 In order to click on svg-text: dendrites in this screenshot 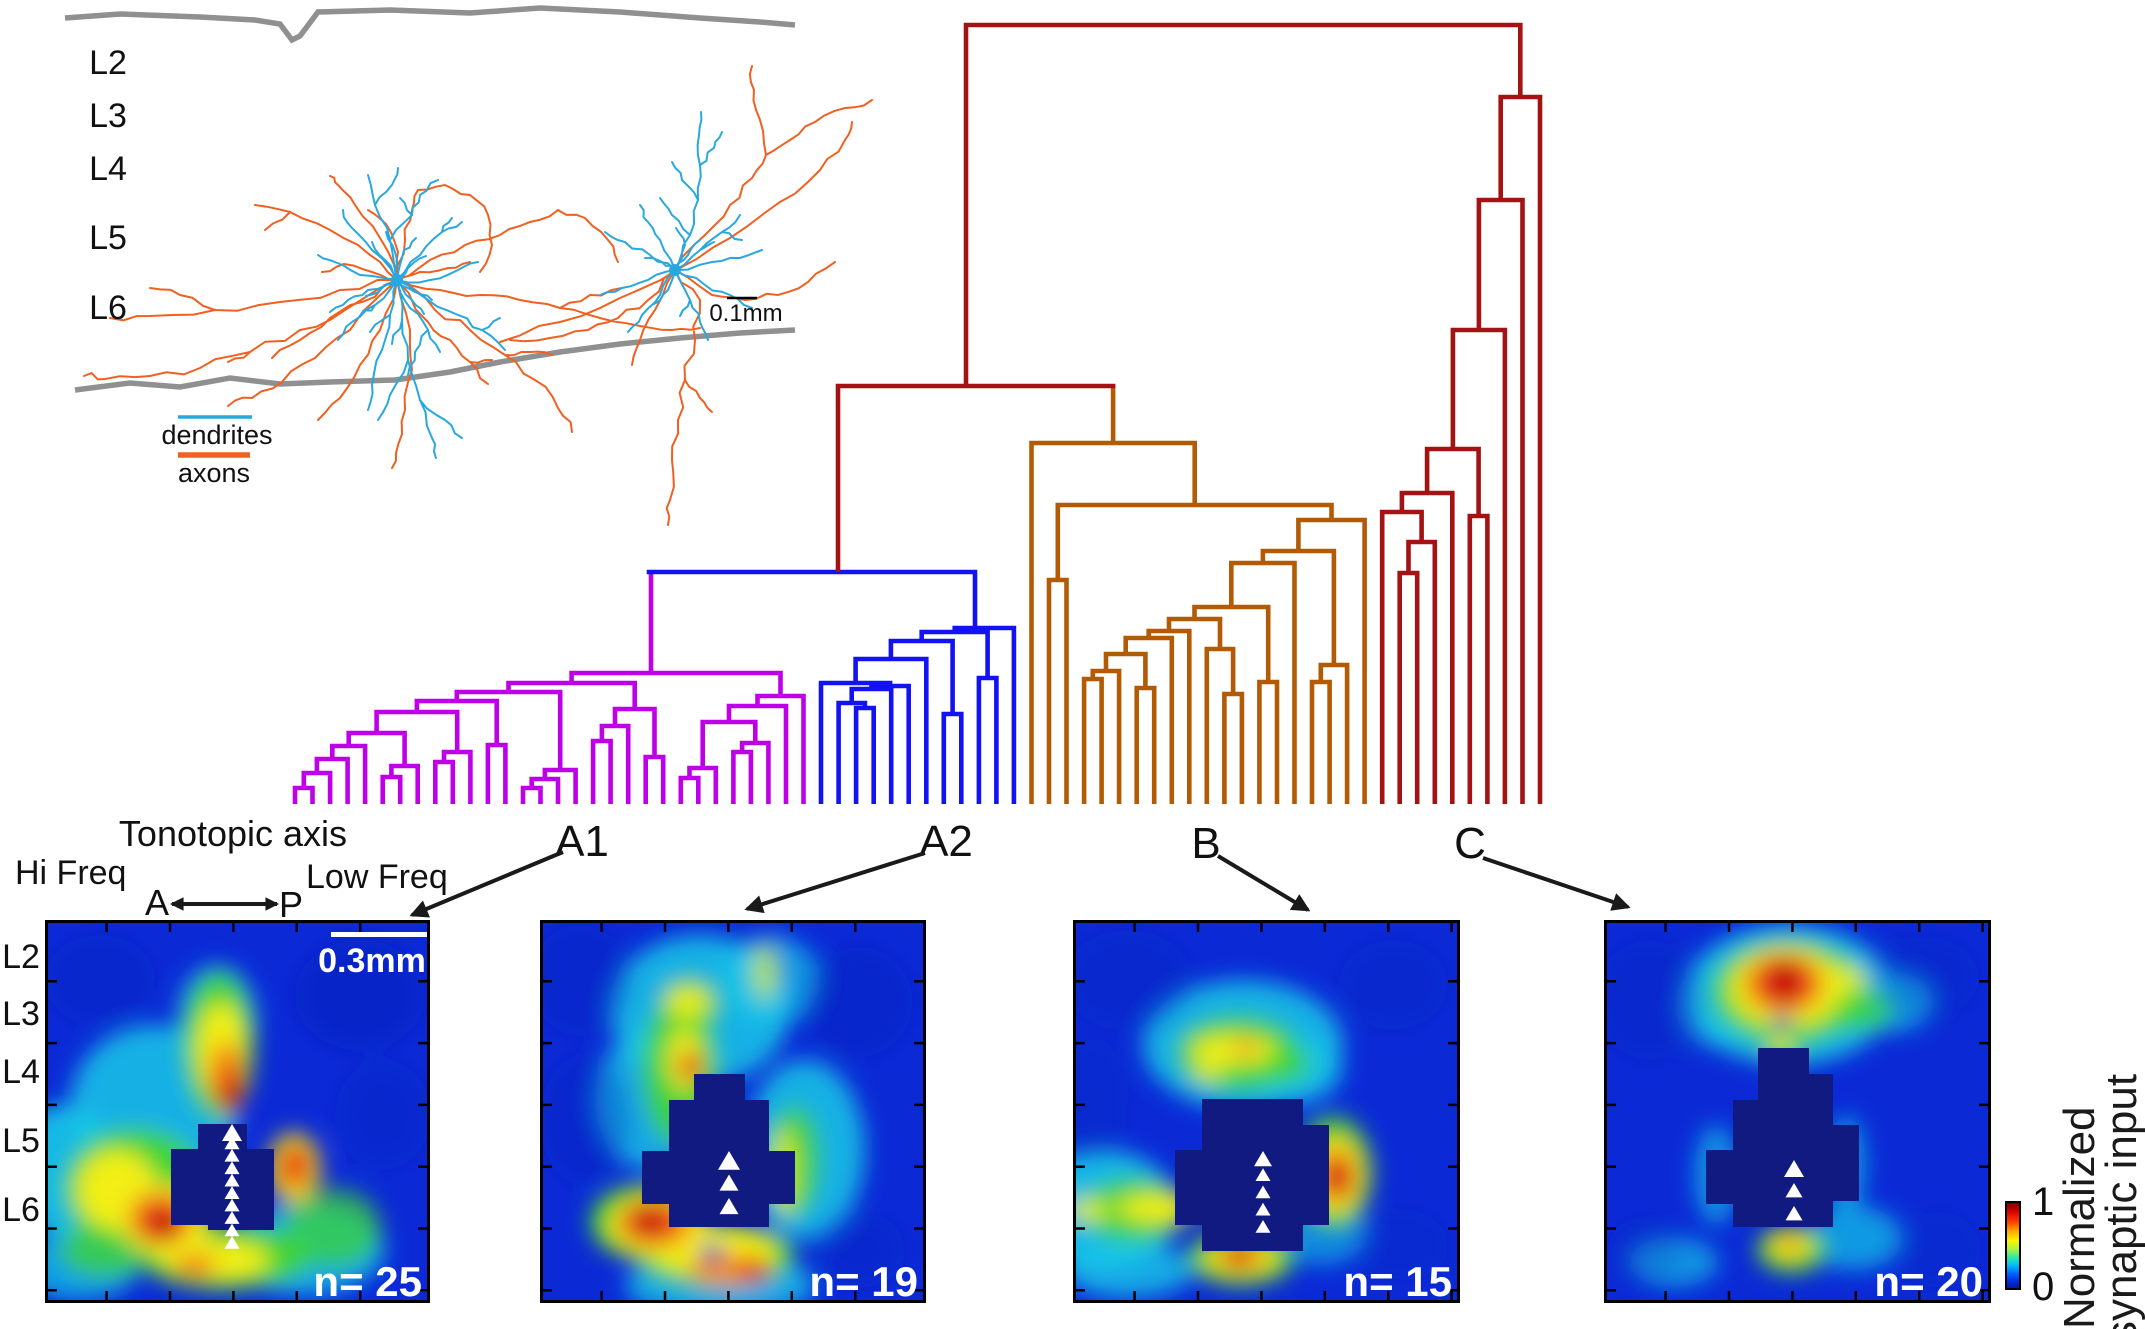, I will do `click(216, 435)`.